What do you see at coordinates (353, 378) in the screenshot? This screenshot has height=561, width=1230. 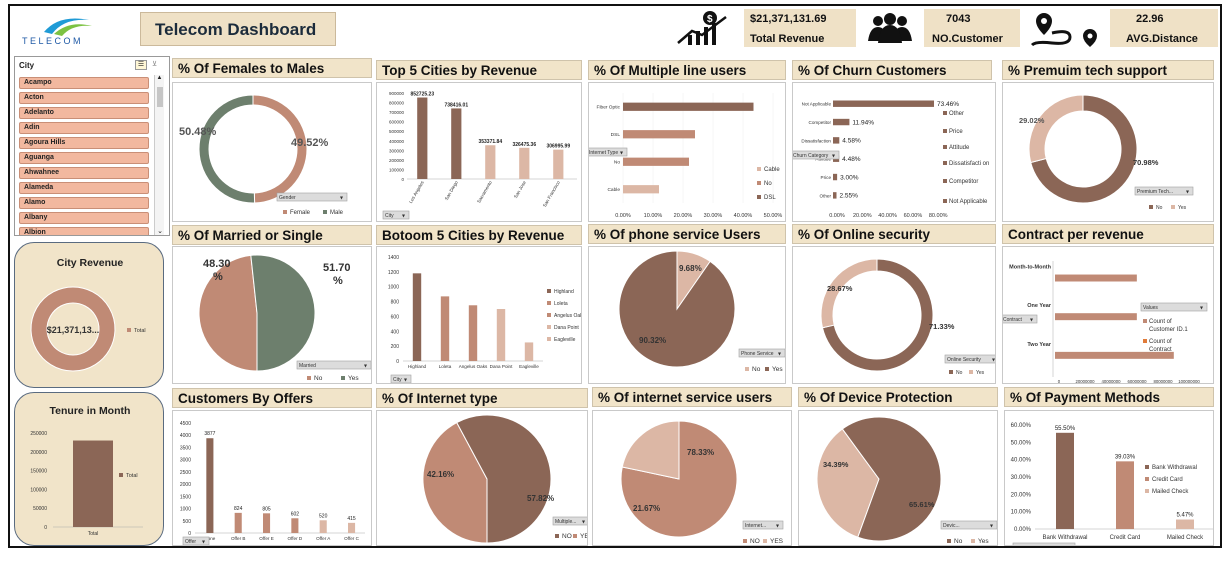 I see `legend-label: Yes` at bounding box center [353, 378].